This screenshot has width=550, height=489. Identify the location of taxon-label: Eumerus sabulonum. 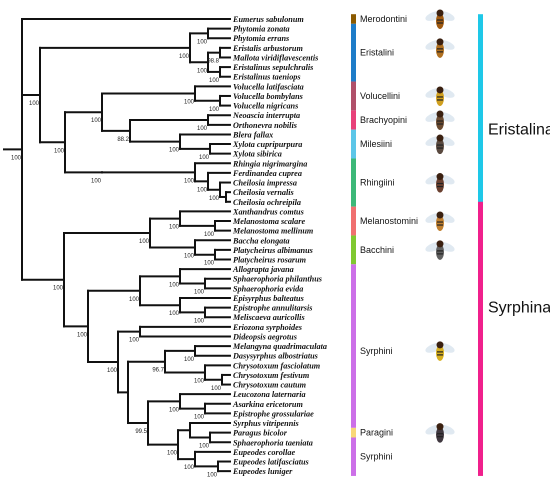
(268, 19).